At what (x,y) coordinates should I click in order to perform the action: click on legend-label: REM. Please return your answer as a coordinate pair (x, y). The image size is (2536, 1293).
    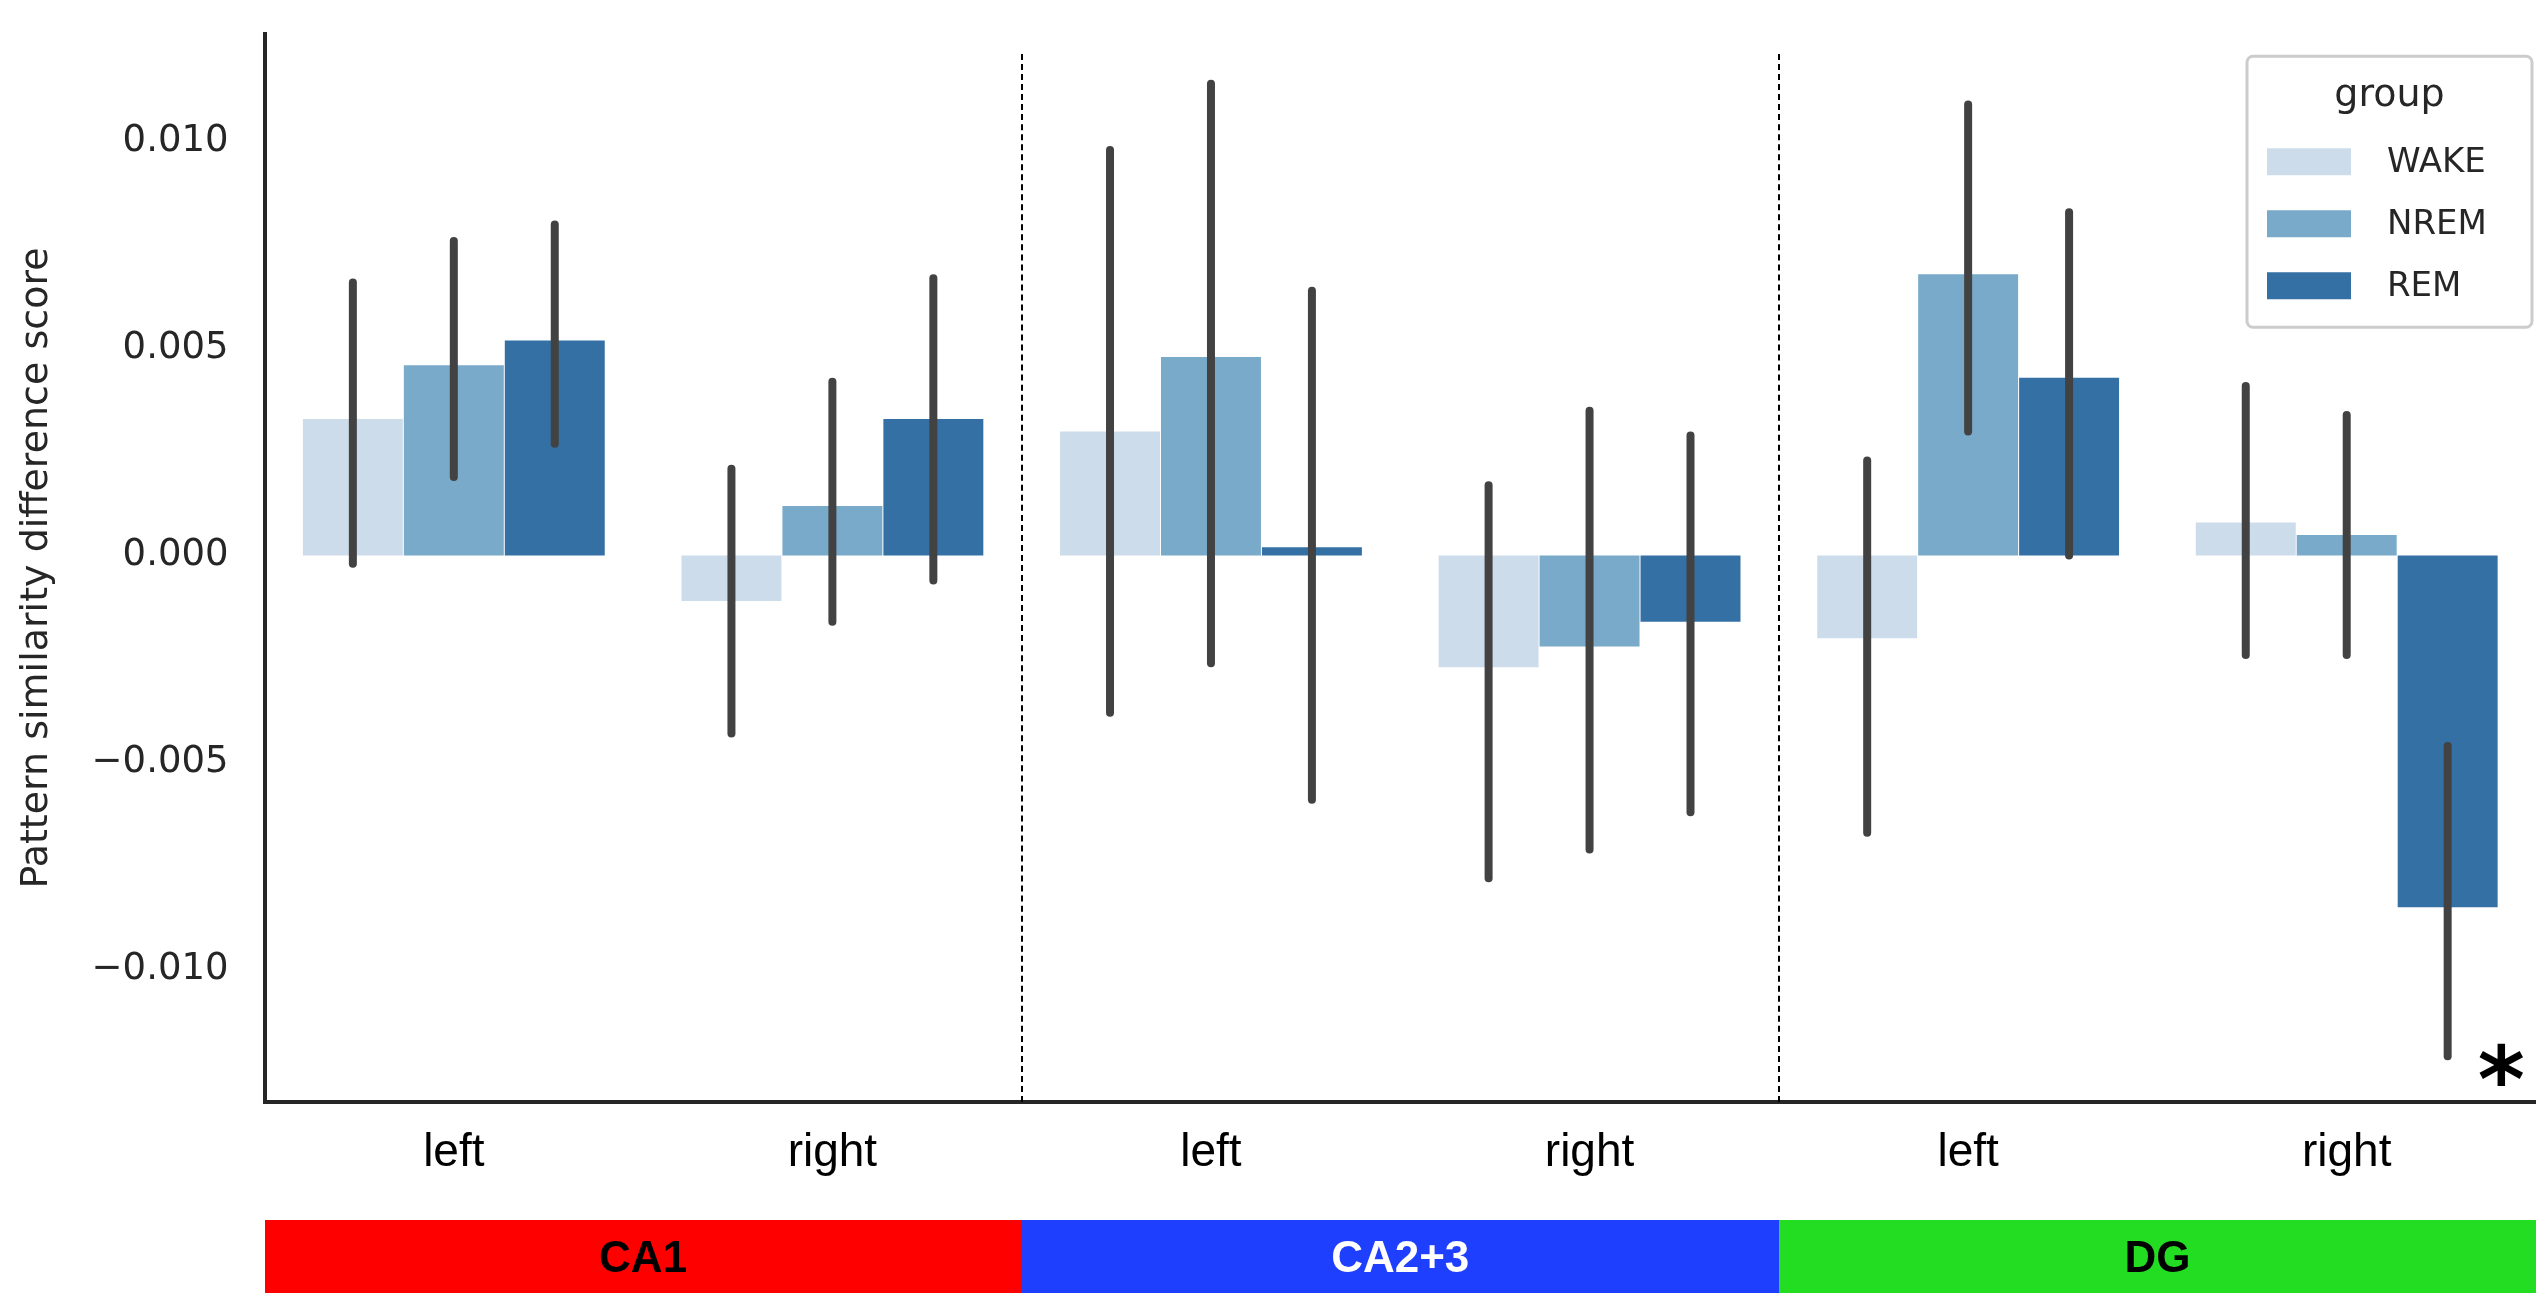
    Looking at the image, I should click on (2424, 284).